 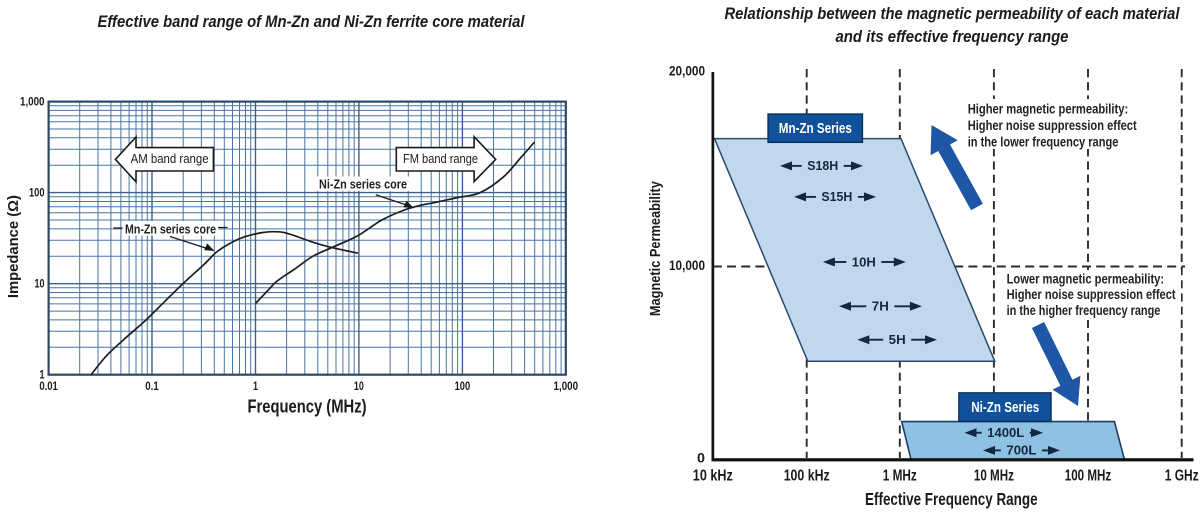 I want to click on svg-text: Higher magnetic permeability:, so click(x=1048, y=108).